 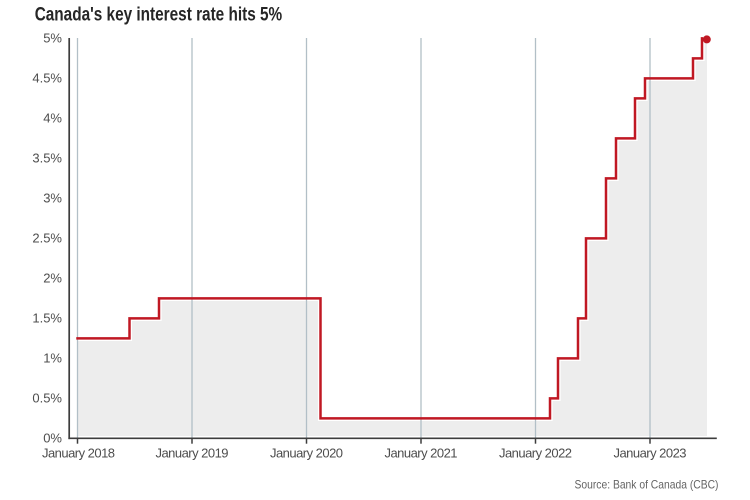 I want to click on svg-text: January 2023, so click(x=650, y=453).